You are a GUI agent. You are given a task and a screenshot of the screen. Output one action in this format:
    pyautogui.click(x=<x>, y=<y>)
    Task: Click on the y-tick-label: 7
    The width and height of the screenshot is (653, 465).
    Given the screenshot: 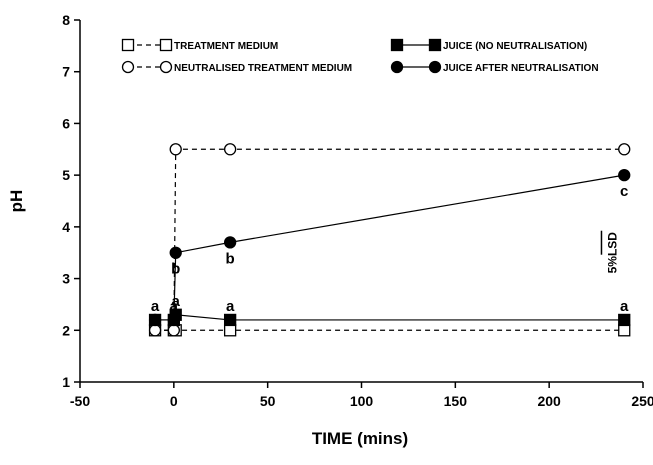 What is the action you would take?
    pyautogui.click(x=66, y=72)
    